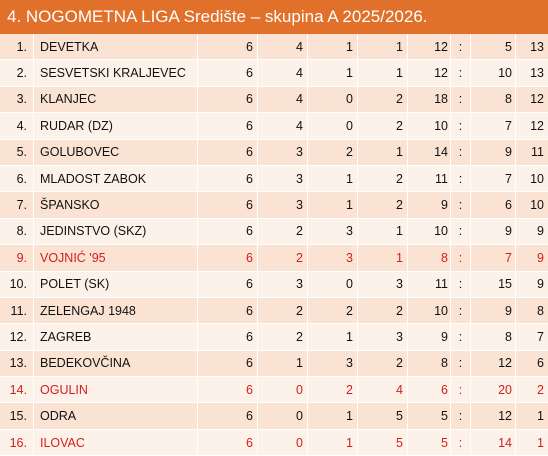 The height and width of the screenshot is (456, 548). Describe the element at coordinates (274, 390) in the screenshot. I see `table-row: 14. OGULIN 6 0 2 4 6:20 2` at that location.